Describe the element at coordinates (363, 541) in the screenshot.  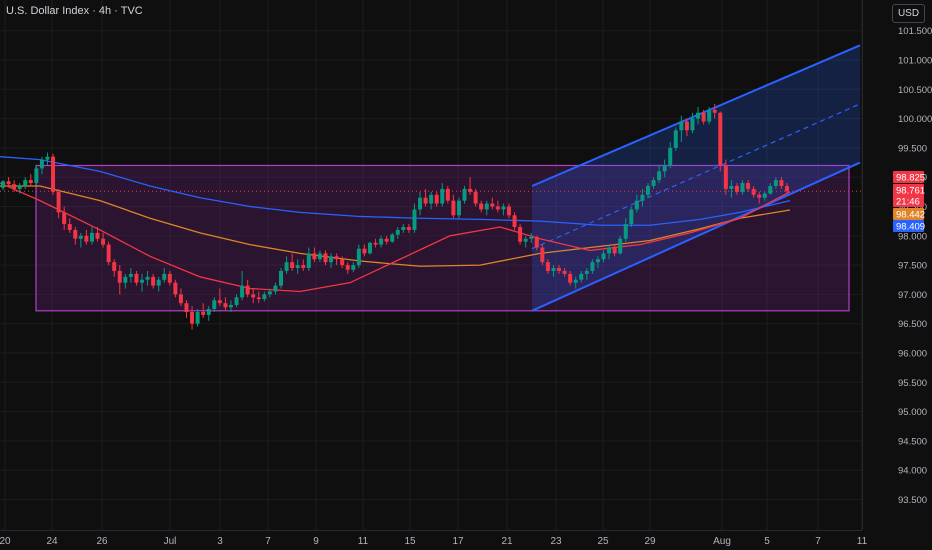
I see `time-tick-label: 11` at that location.